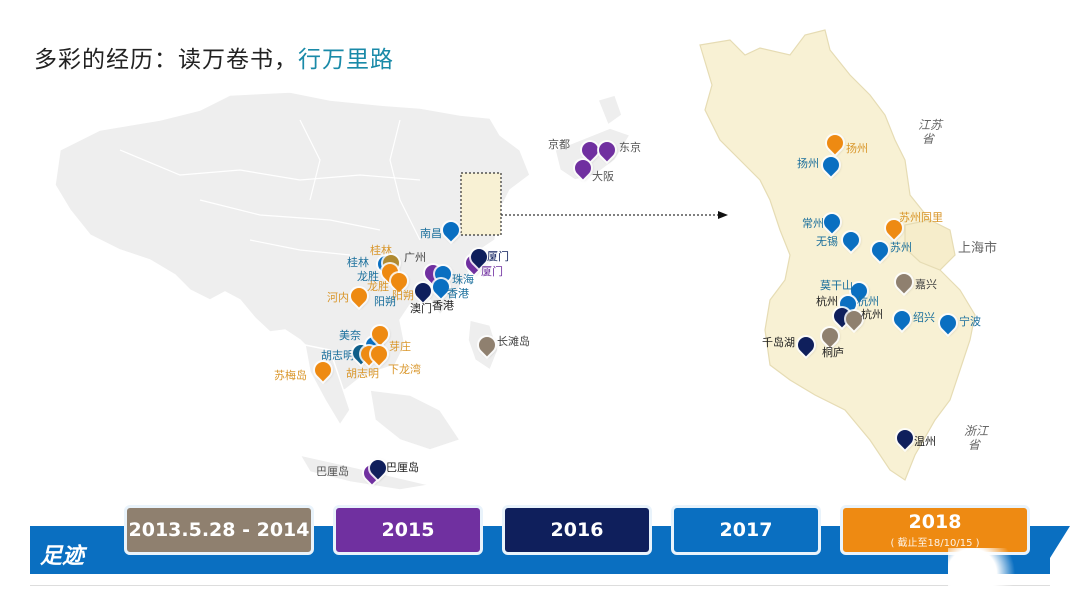  Describe the element at coordinates (346, 60) in the screenshot. I see `title-accent: 行万里路` at that location.